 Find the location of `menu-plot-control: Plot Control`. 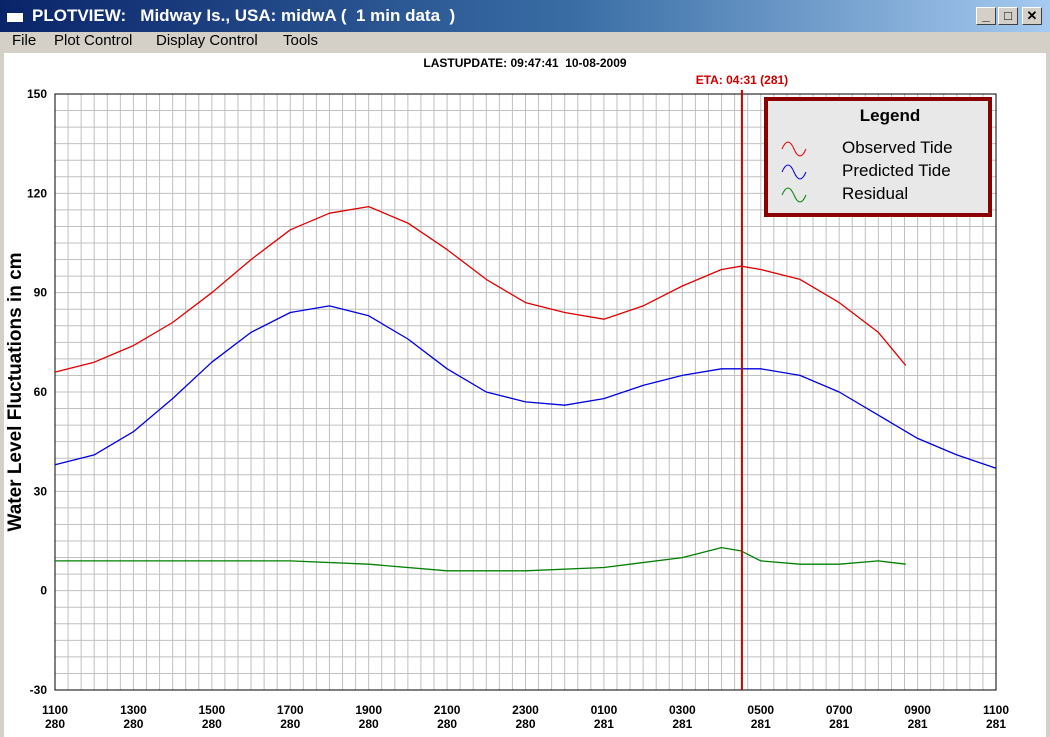

menu-plot-control: Plot Control is located at coordinates (93, 40).